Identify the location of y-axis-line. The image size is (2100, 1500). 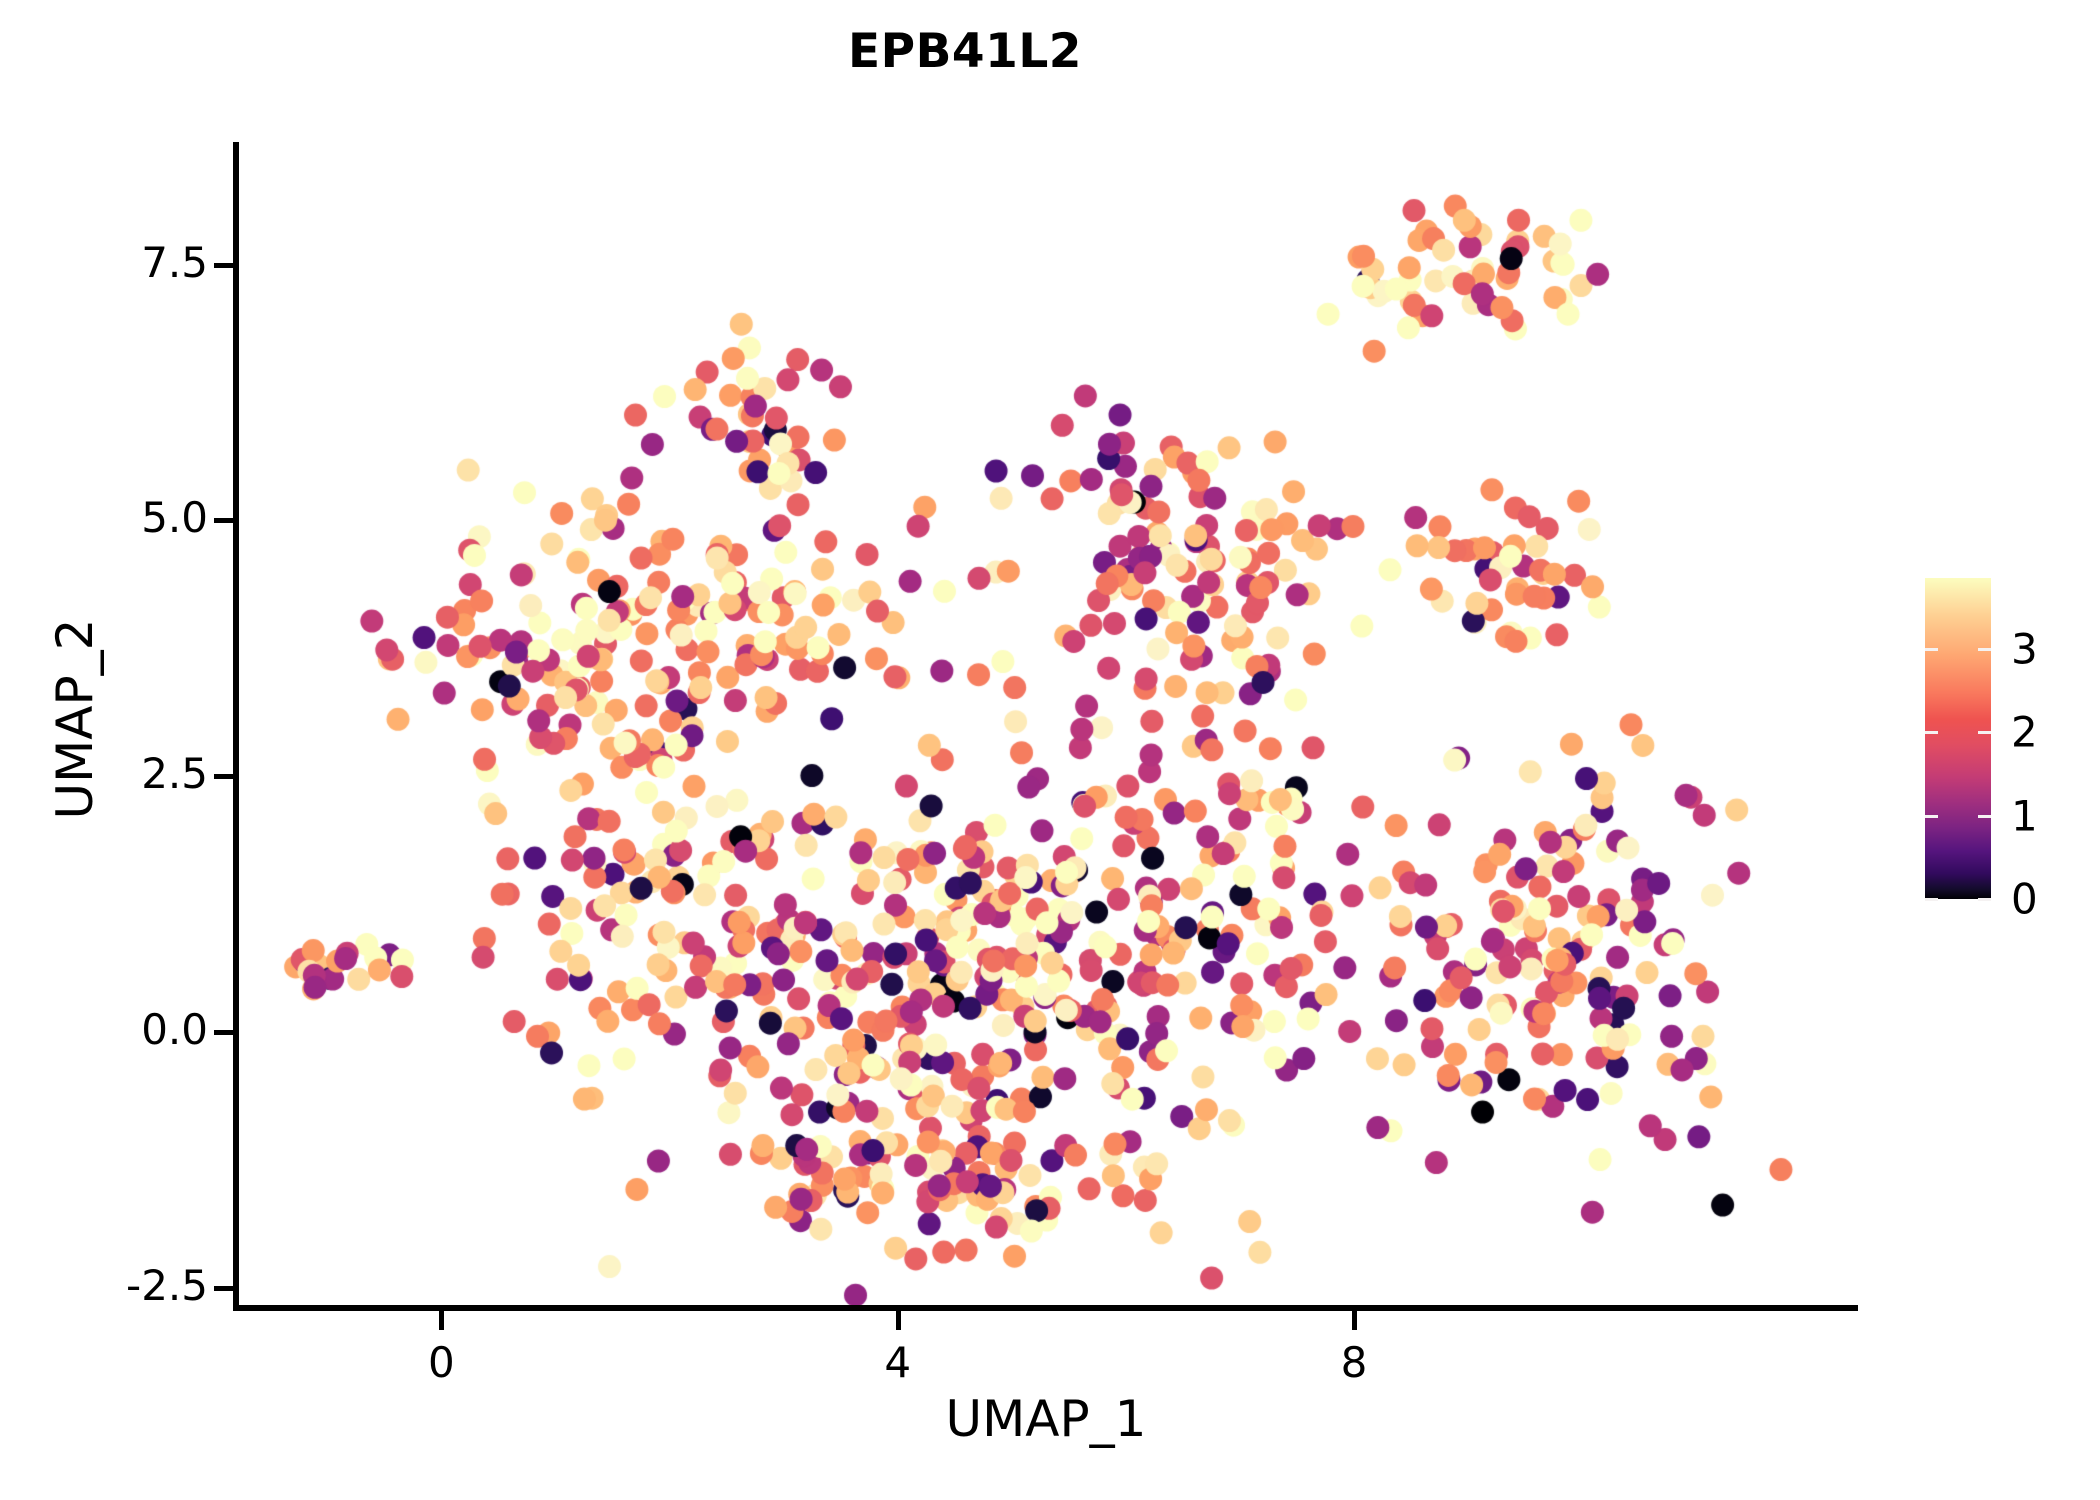
(236, 726).